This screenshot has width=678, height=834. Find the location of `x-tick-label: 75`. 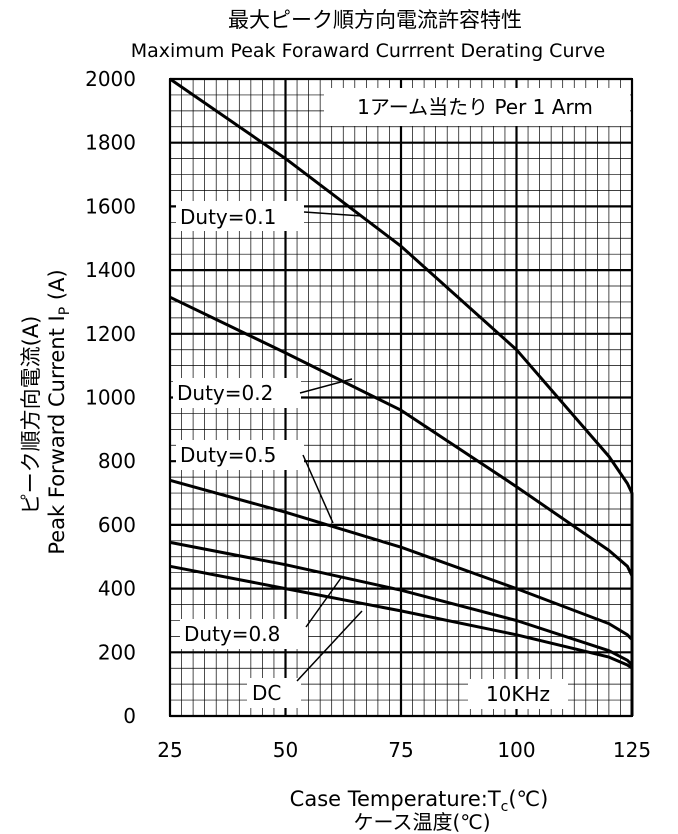

x-tick-label: 75 is located at coordinates (400, 750).